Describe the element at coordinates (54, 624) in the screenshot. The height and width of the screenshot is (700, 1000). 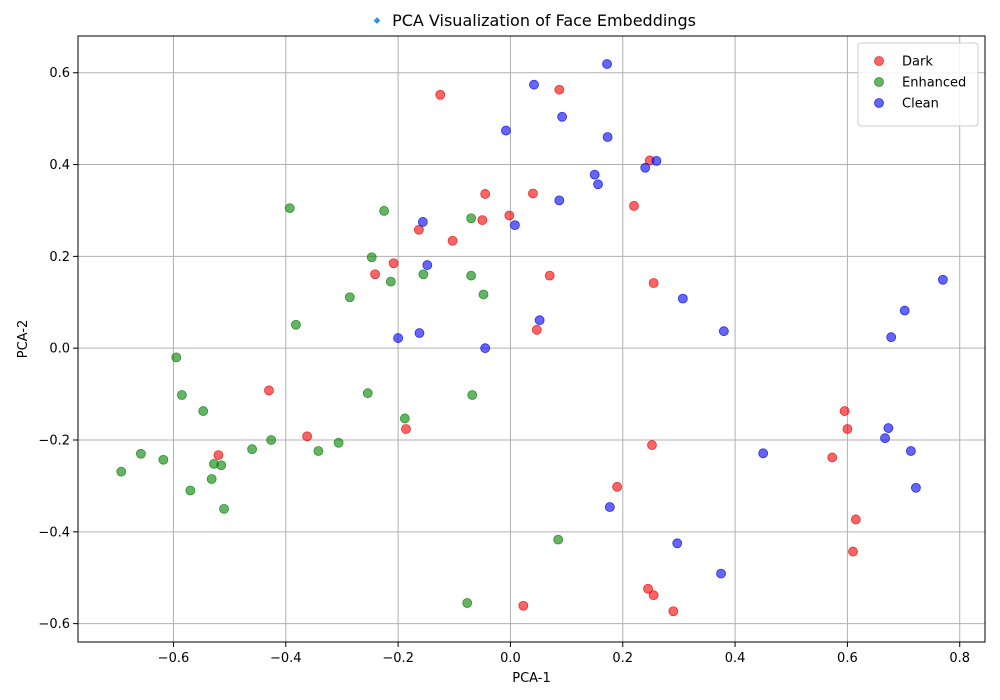
I see `y-tick-label: −0.6` at that location.